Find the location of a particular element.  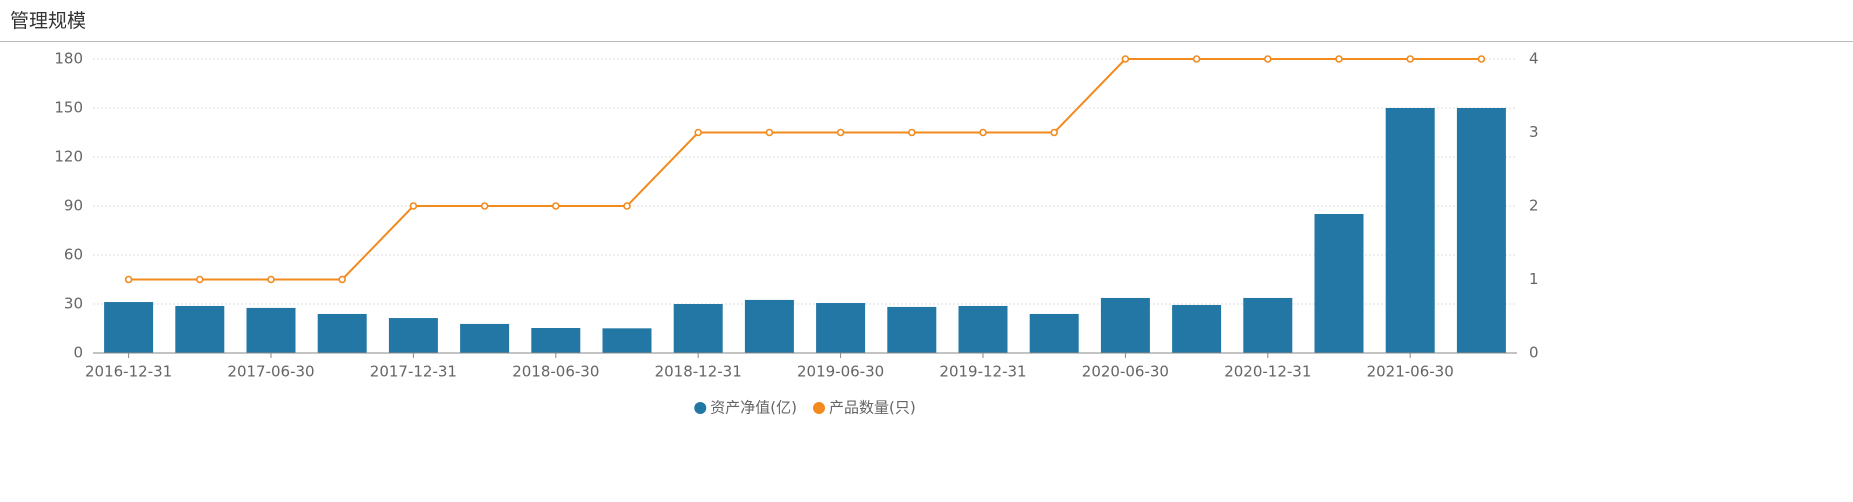

y-tick-label: 150 is located at coordinates (68, 108).